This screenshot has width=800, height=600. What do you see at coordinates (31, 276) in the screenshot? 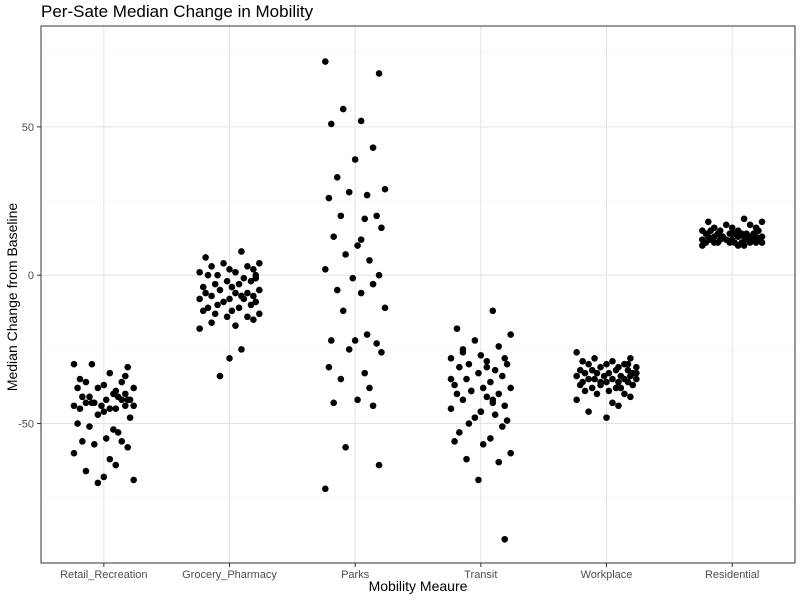
I see `y-tick-label: 0` at bounding box center [31, 276].